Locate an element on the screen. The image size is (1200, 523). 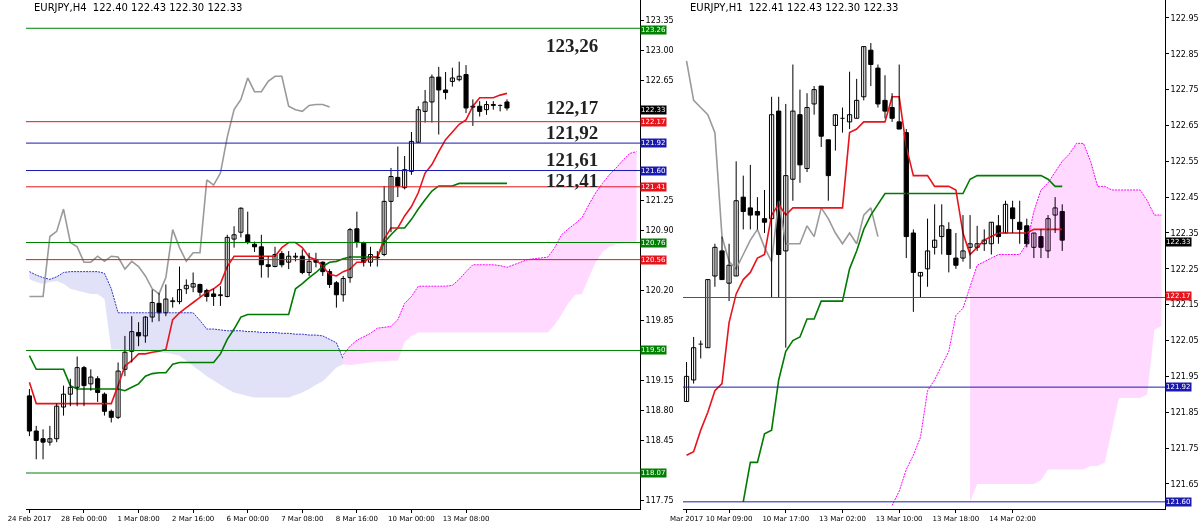
y-tick-label: 122.95 is located at coordinates (1184, 18).